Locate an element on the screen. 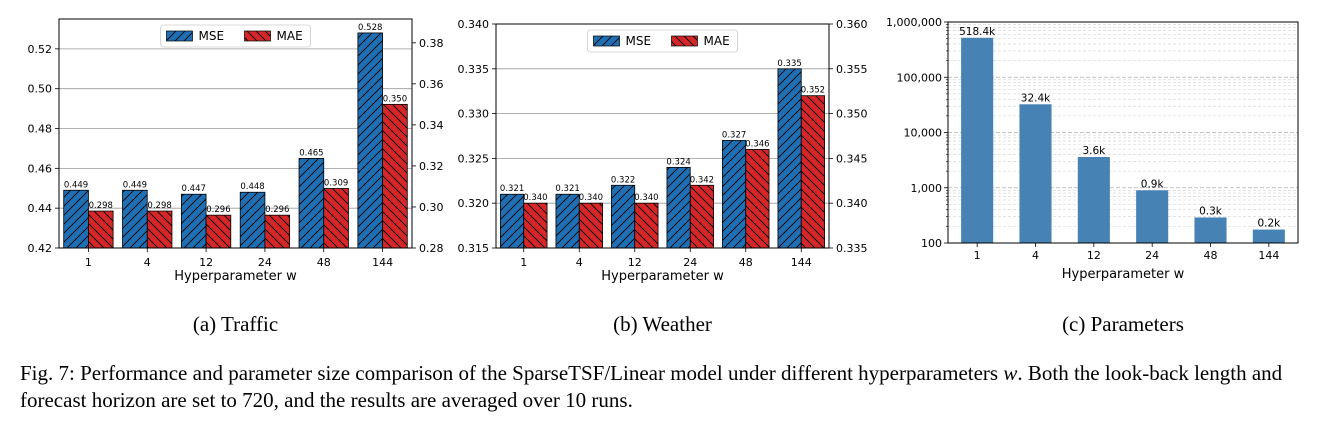  params-xlabel: Hyperparameter w is located at coordinates (1123, 274).